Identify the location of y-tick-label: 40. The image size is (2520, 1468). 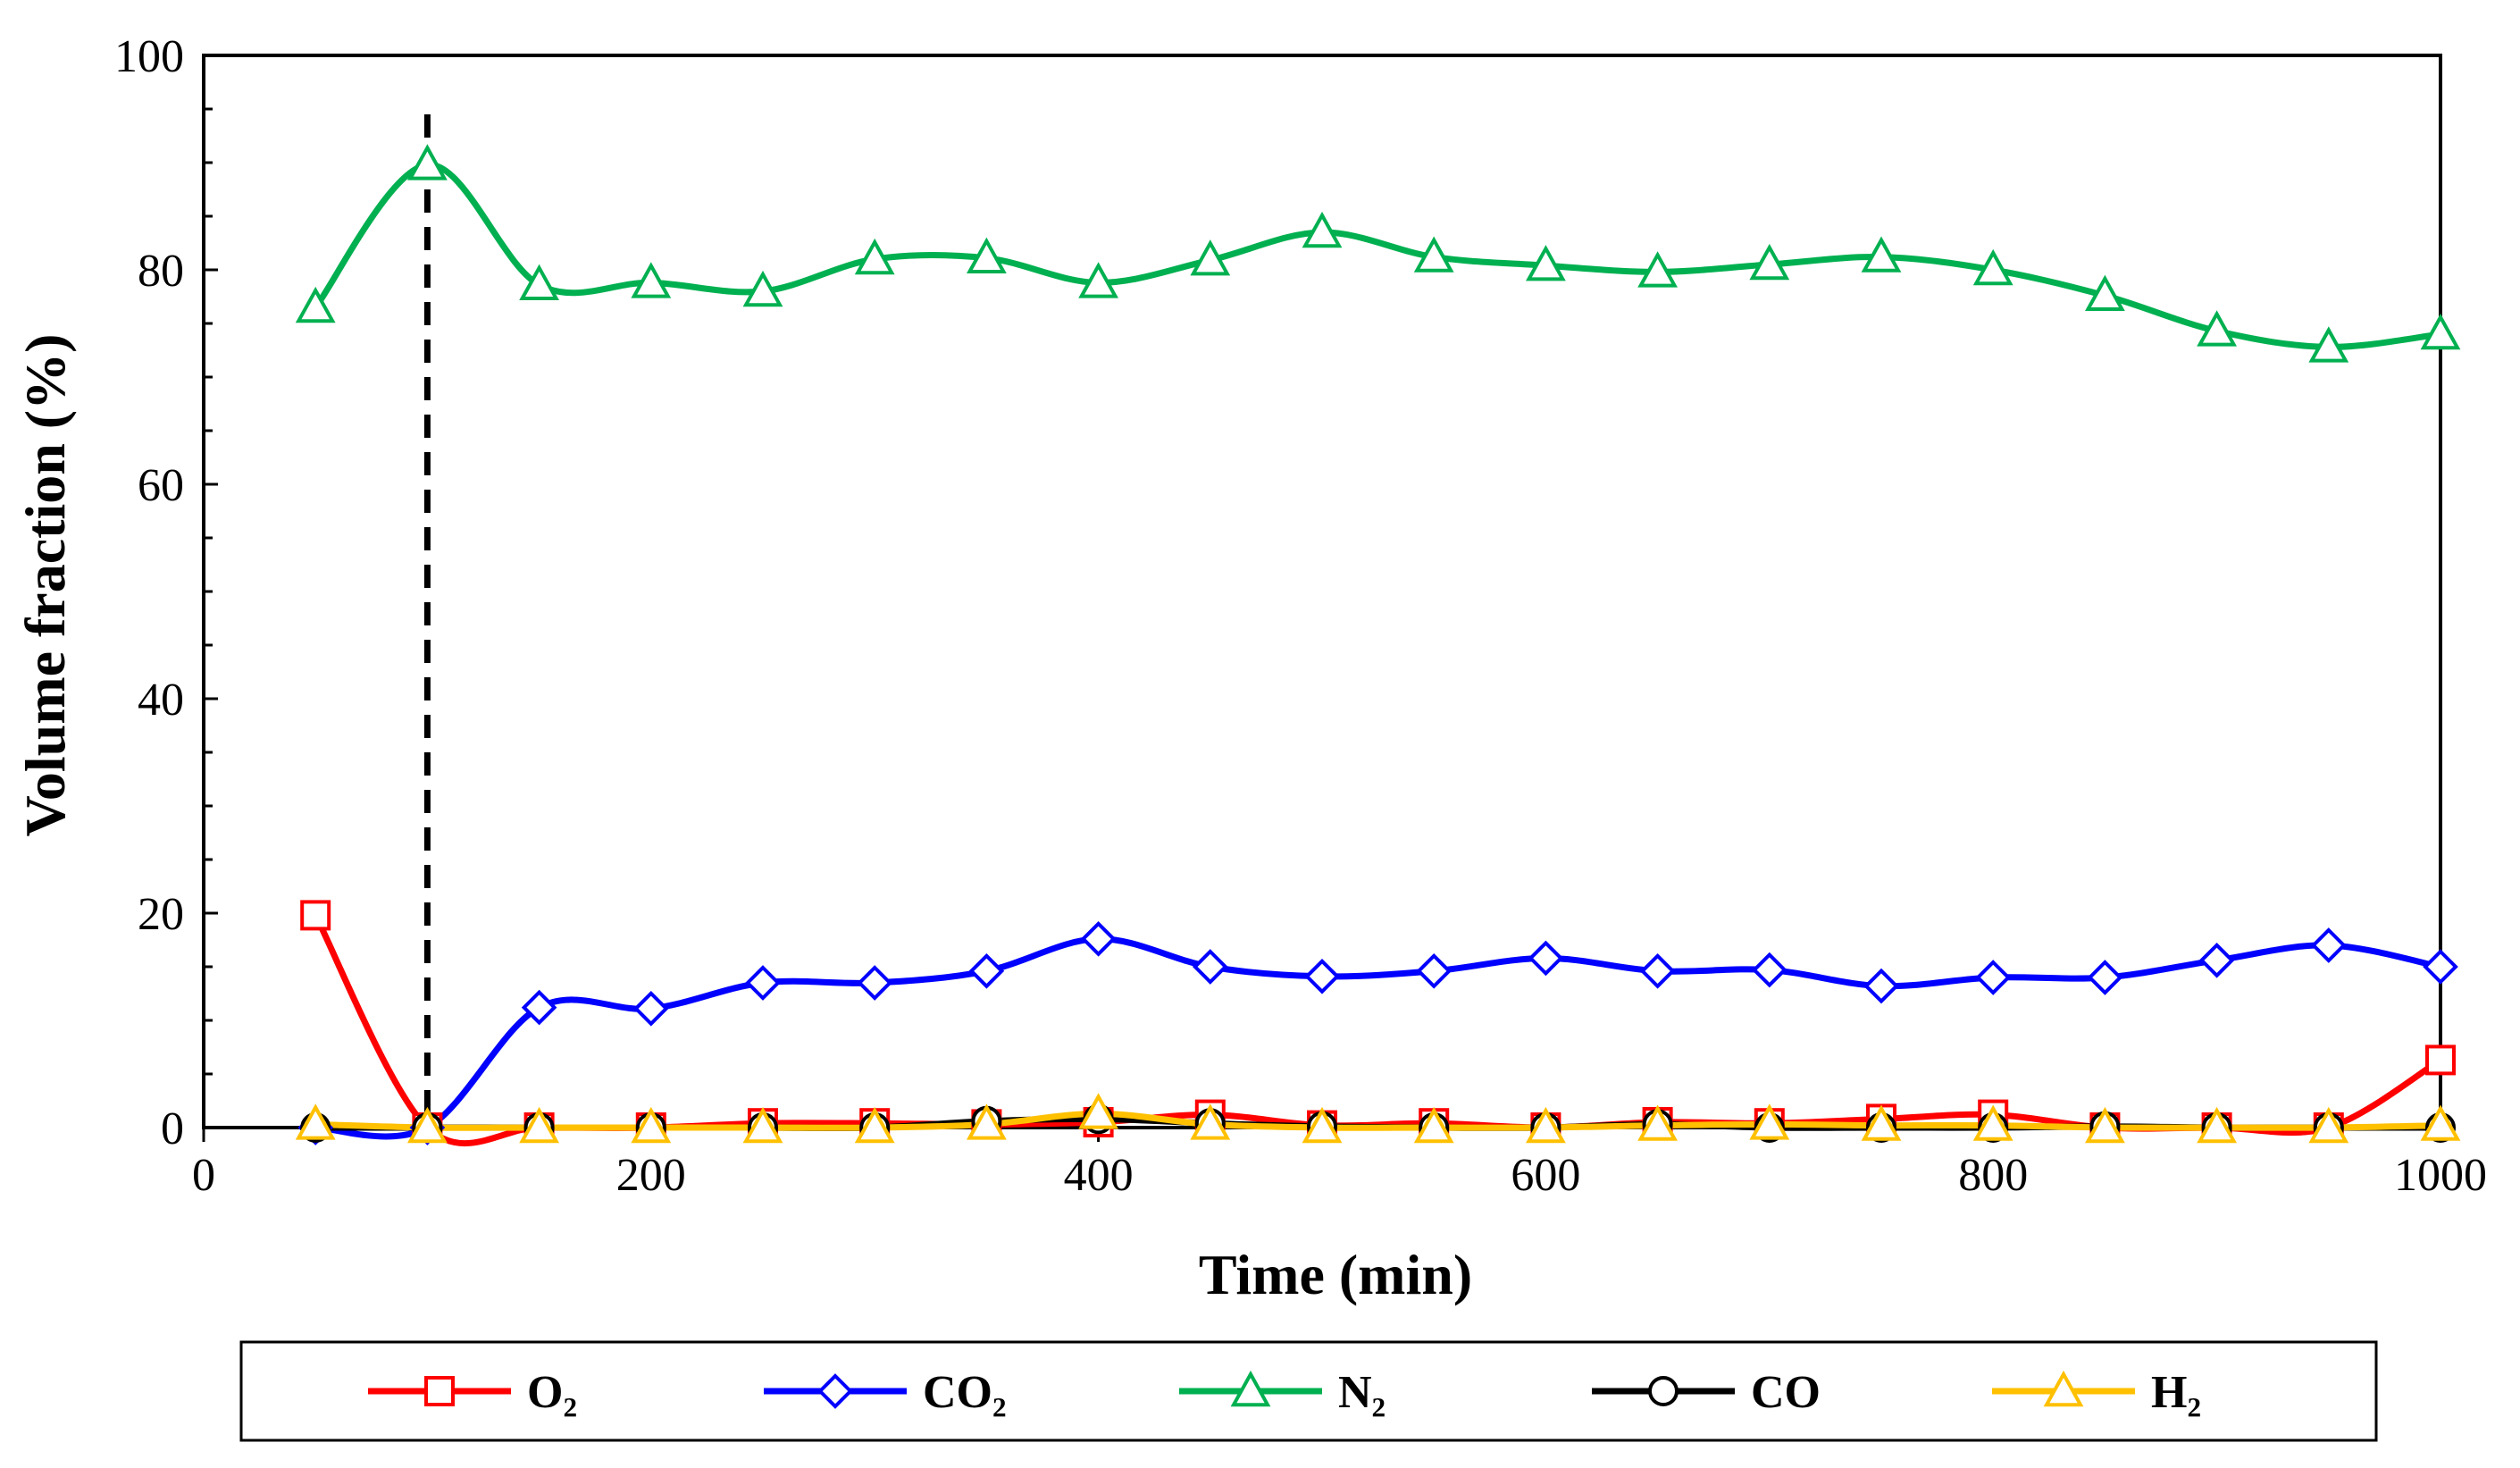
(161, 701).